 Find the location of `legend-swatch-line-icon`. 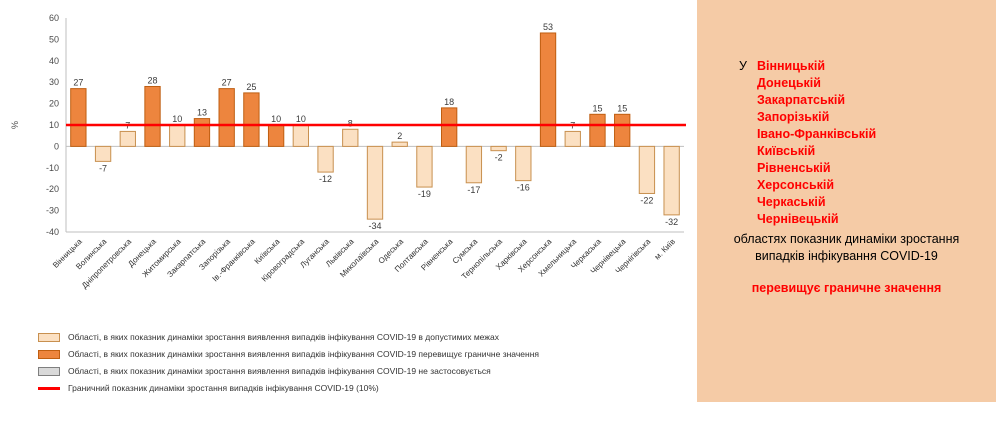

legend-swatch-line-icon is located at coordinates (49, 388).